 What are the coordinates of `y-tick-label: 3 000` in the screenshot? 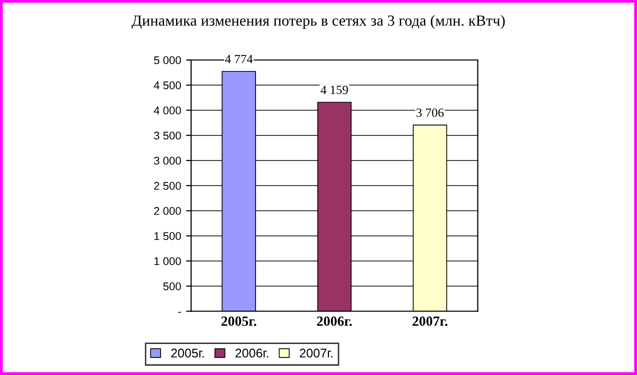 It's located at (167, 160).